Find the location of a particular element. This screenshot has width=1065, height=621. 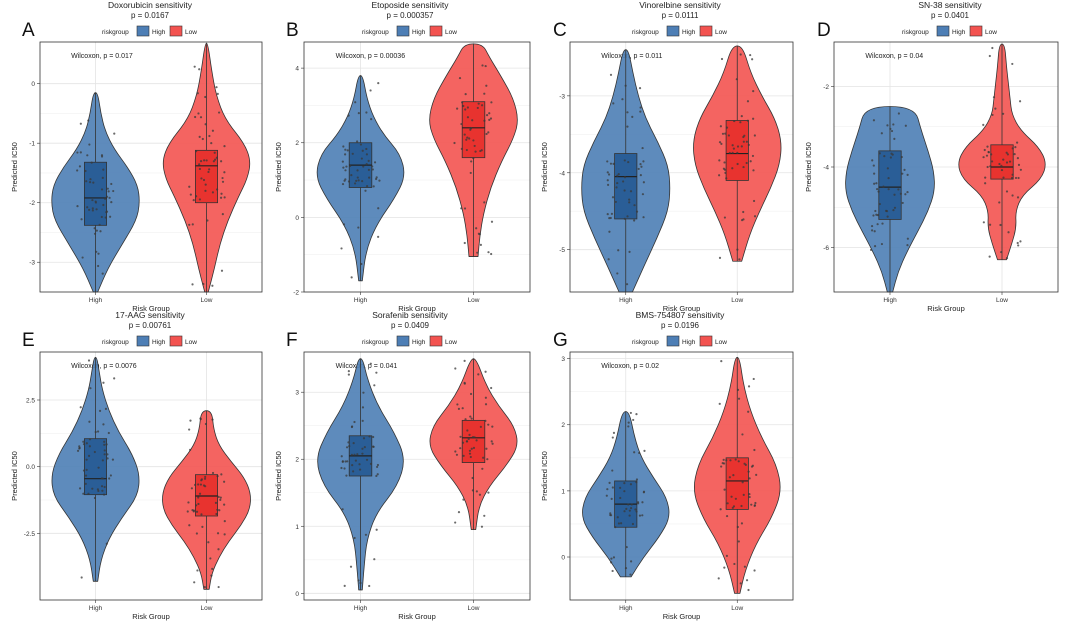

legend-label-low: Low is located at coordinates (451, 342).